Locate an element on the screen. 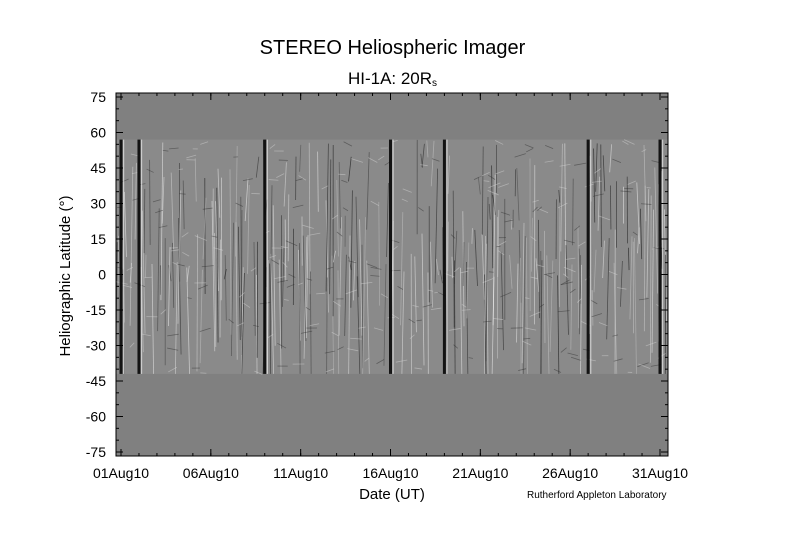 The width and height of the screenshot is (785, 538). bright-streak-edge is located at coordinates (141, 256).